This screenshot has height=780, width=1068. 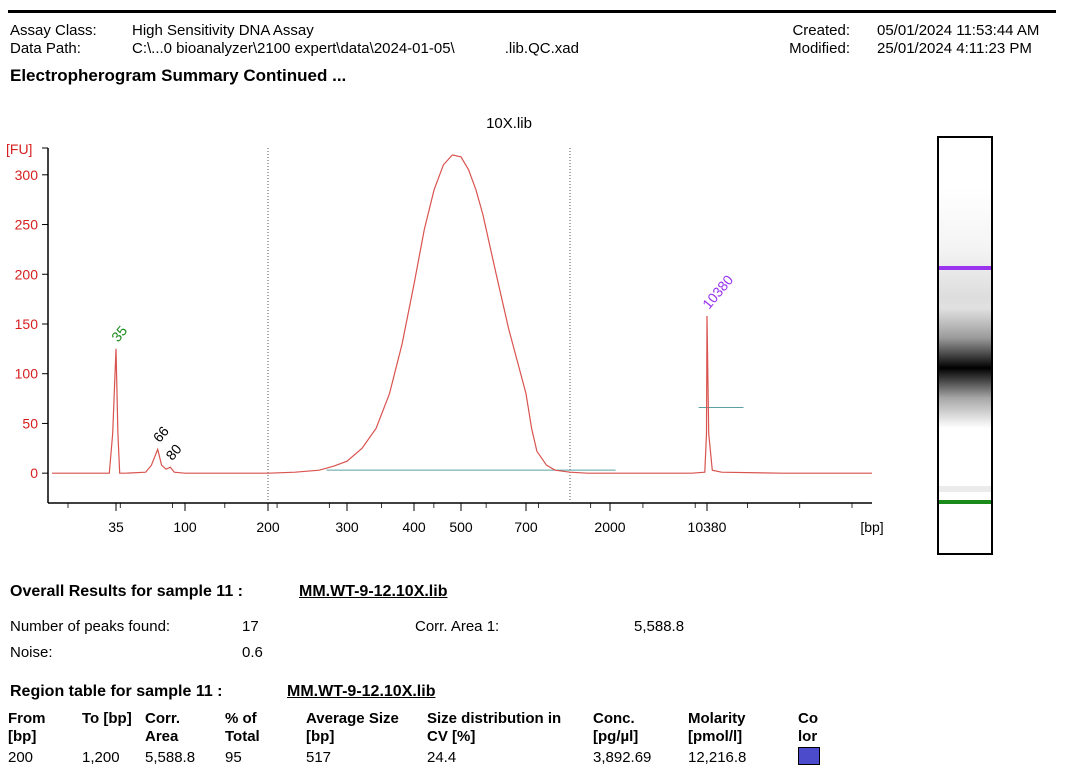 I want to click on col-header-from: From [bp], so click(x=27, y=727).